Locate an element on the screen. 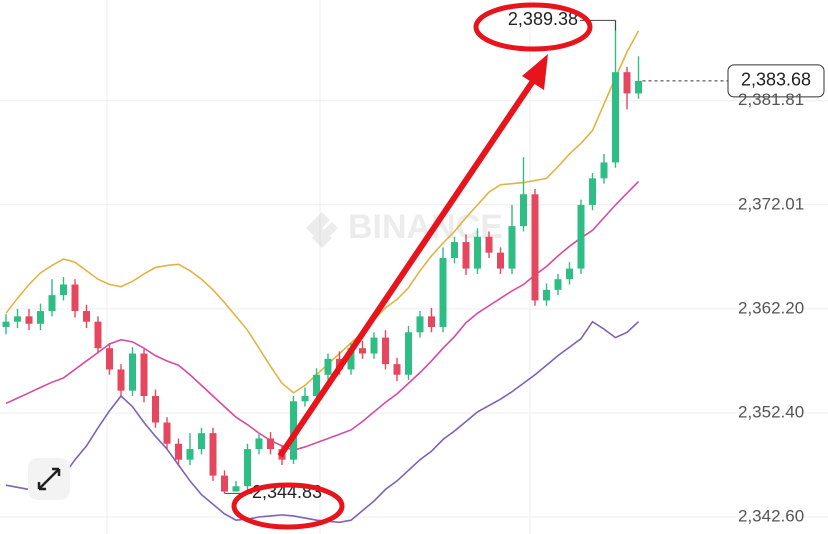 Image resolution: width=828 pixels, height=534 pixels. last-price-label: 2,383.68 is located at coordinates (776, 80).